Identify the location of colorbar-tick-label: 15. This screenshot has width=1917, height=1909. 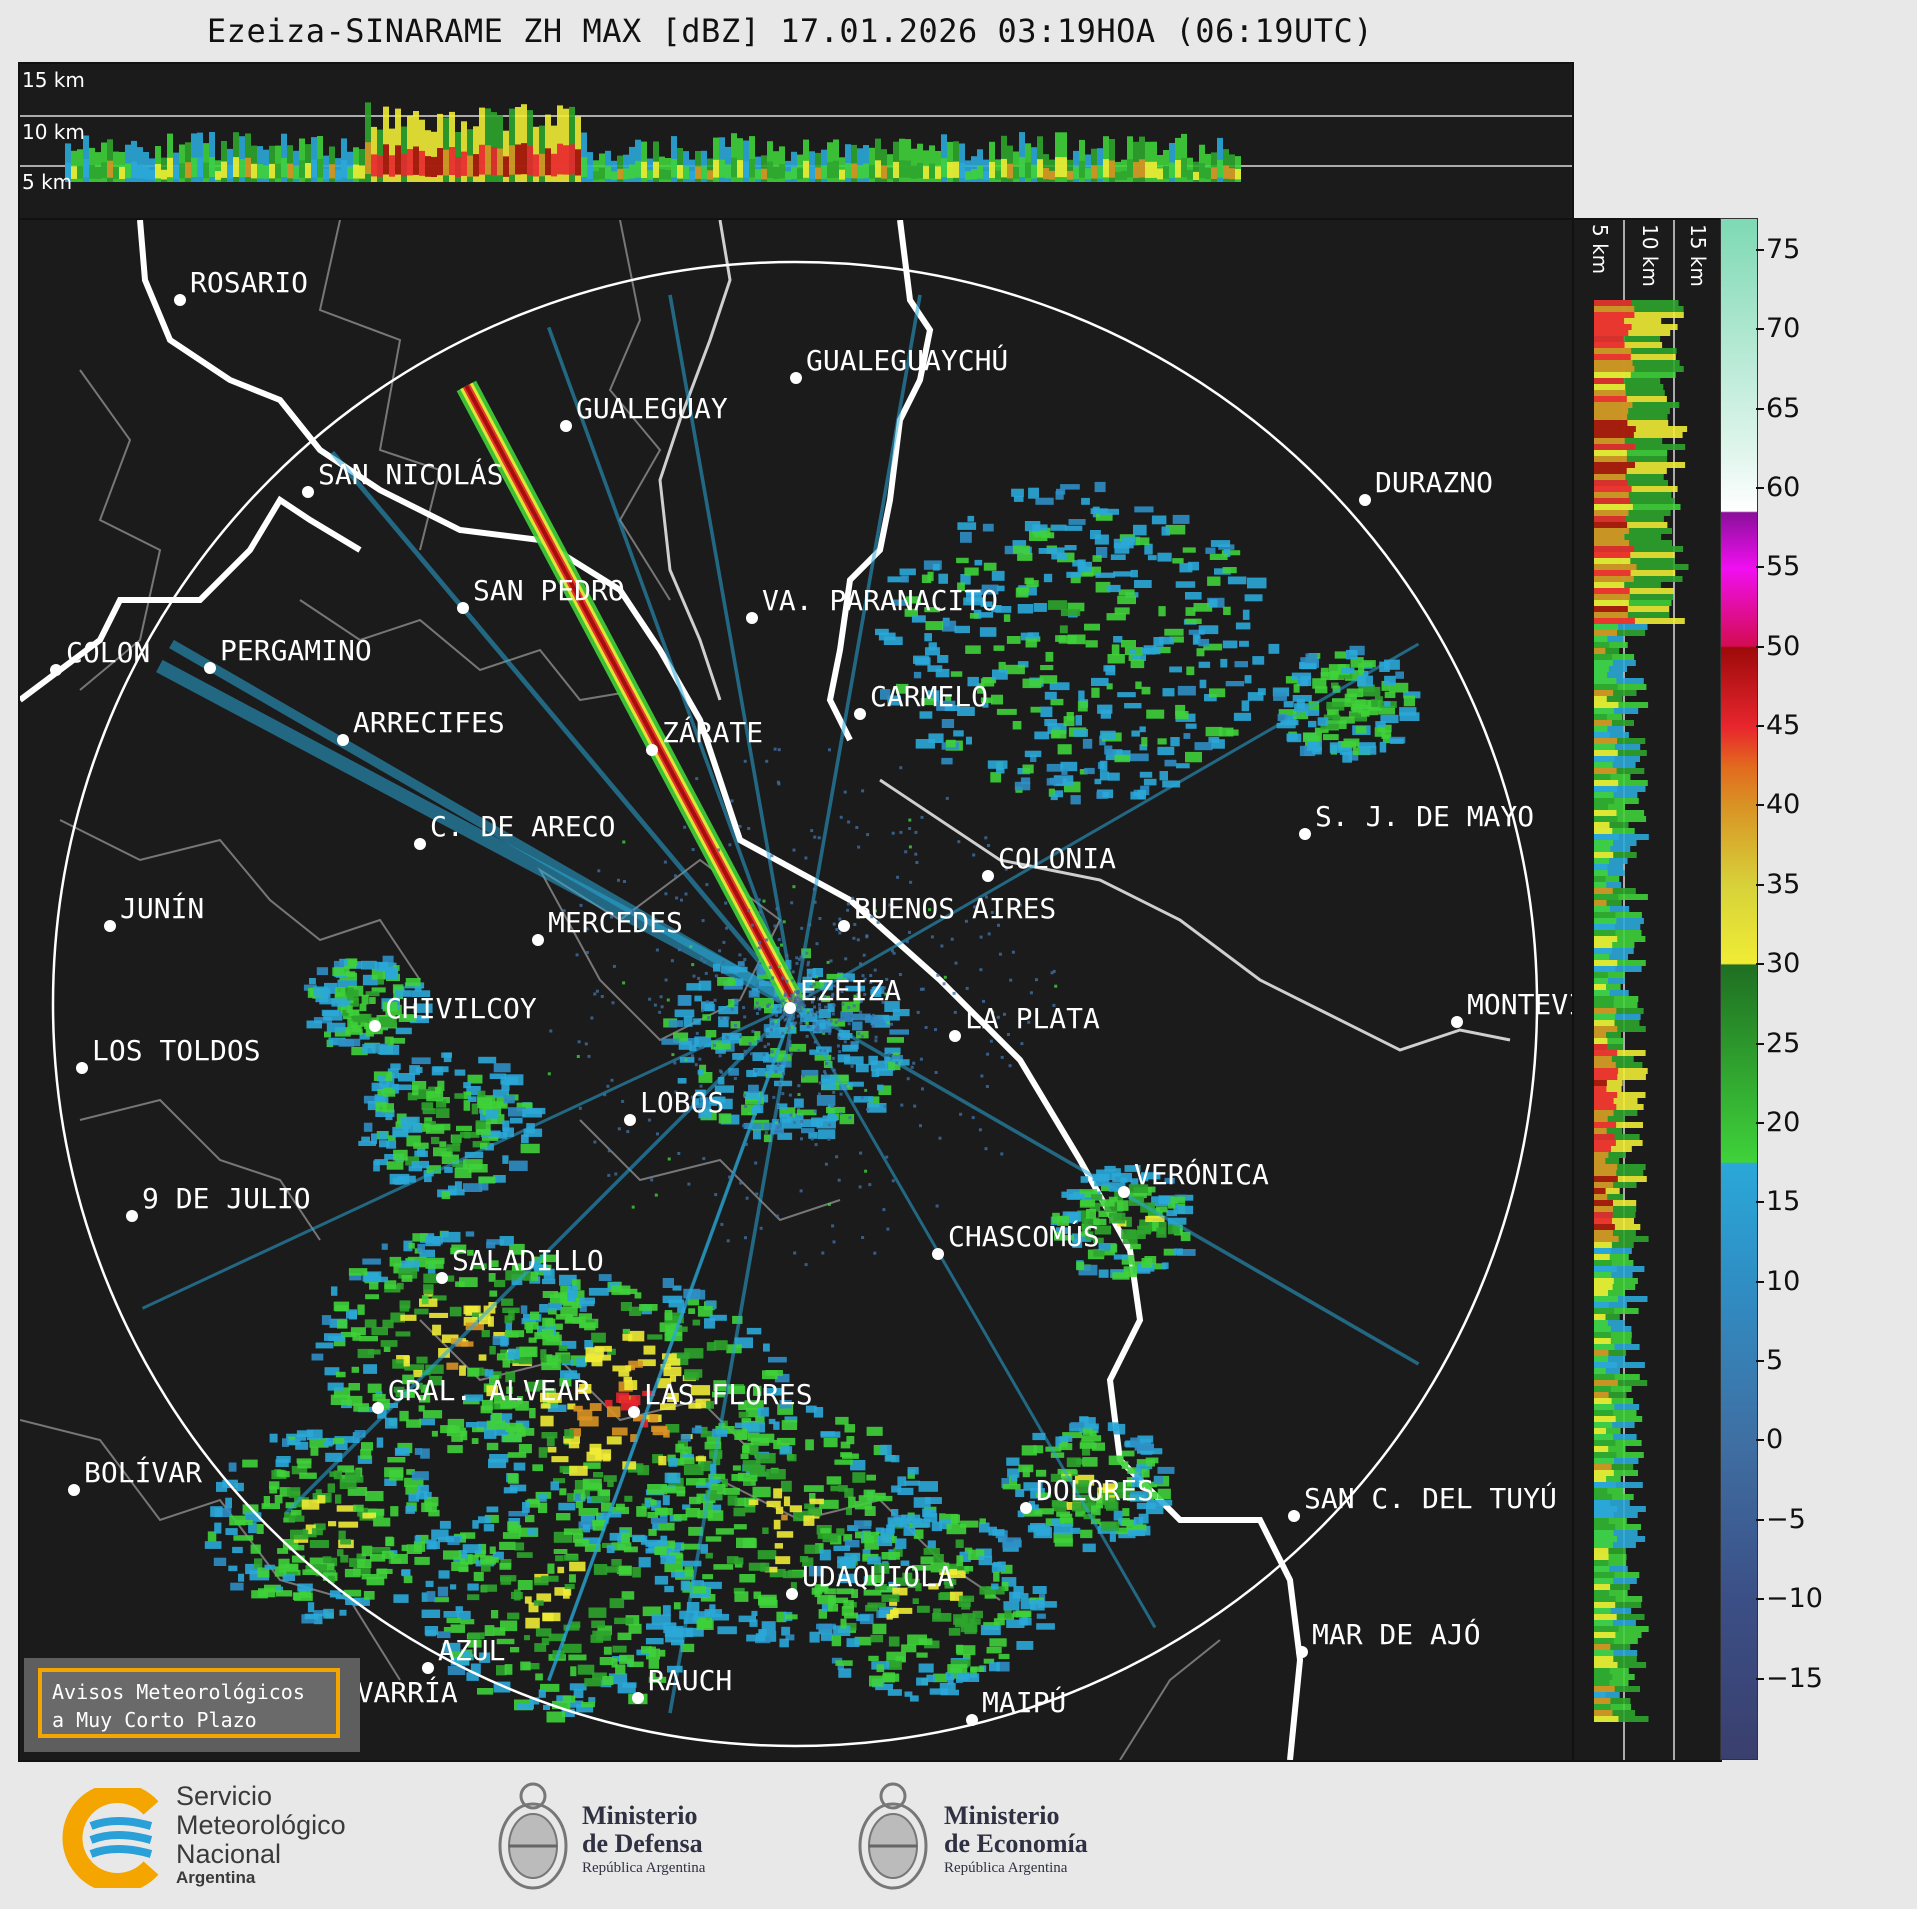
(1783, 1202).